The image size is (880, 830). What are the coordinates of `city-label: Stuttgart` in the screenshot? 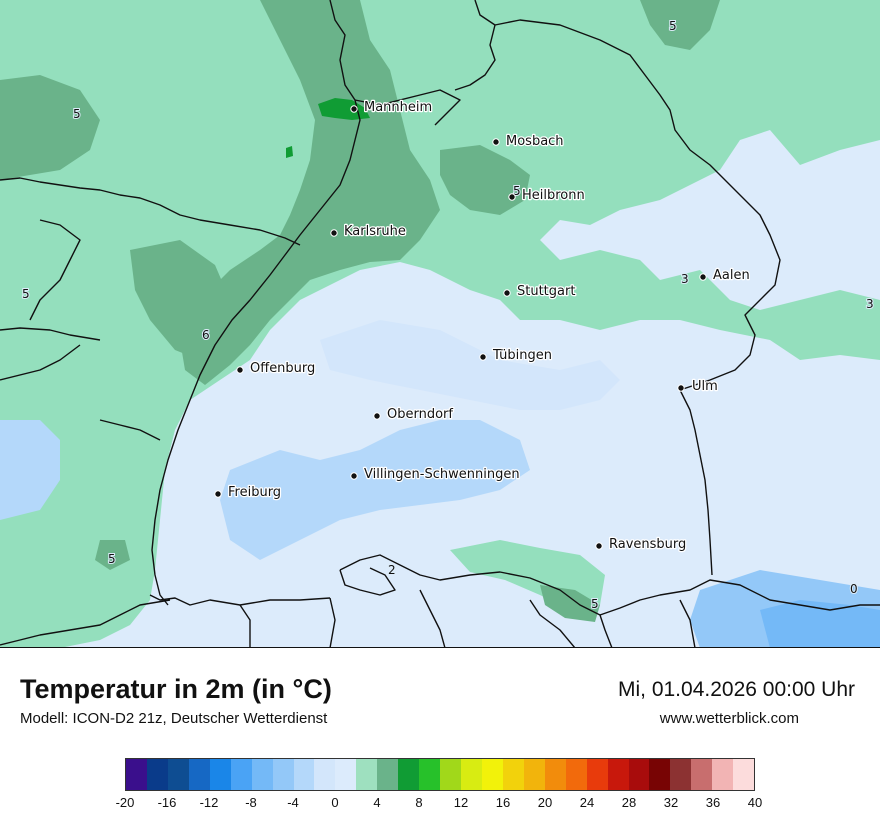 It's located at (546, 291).